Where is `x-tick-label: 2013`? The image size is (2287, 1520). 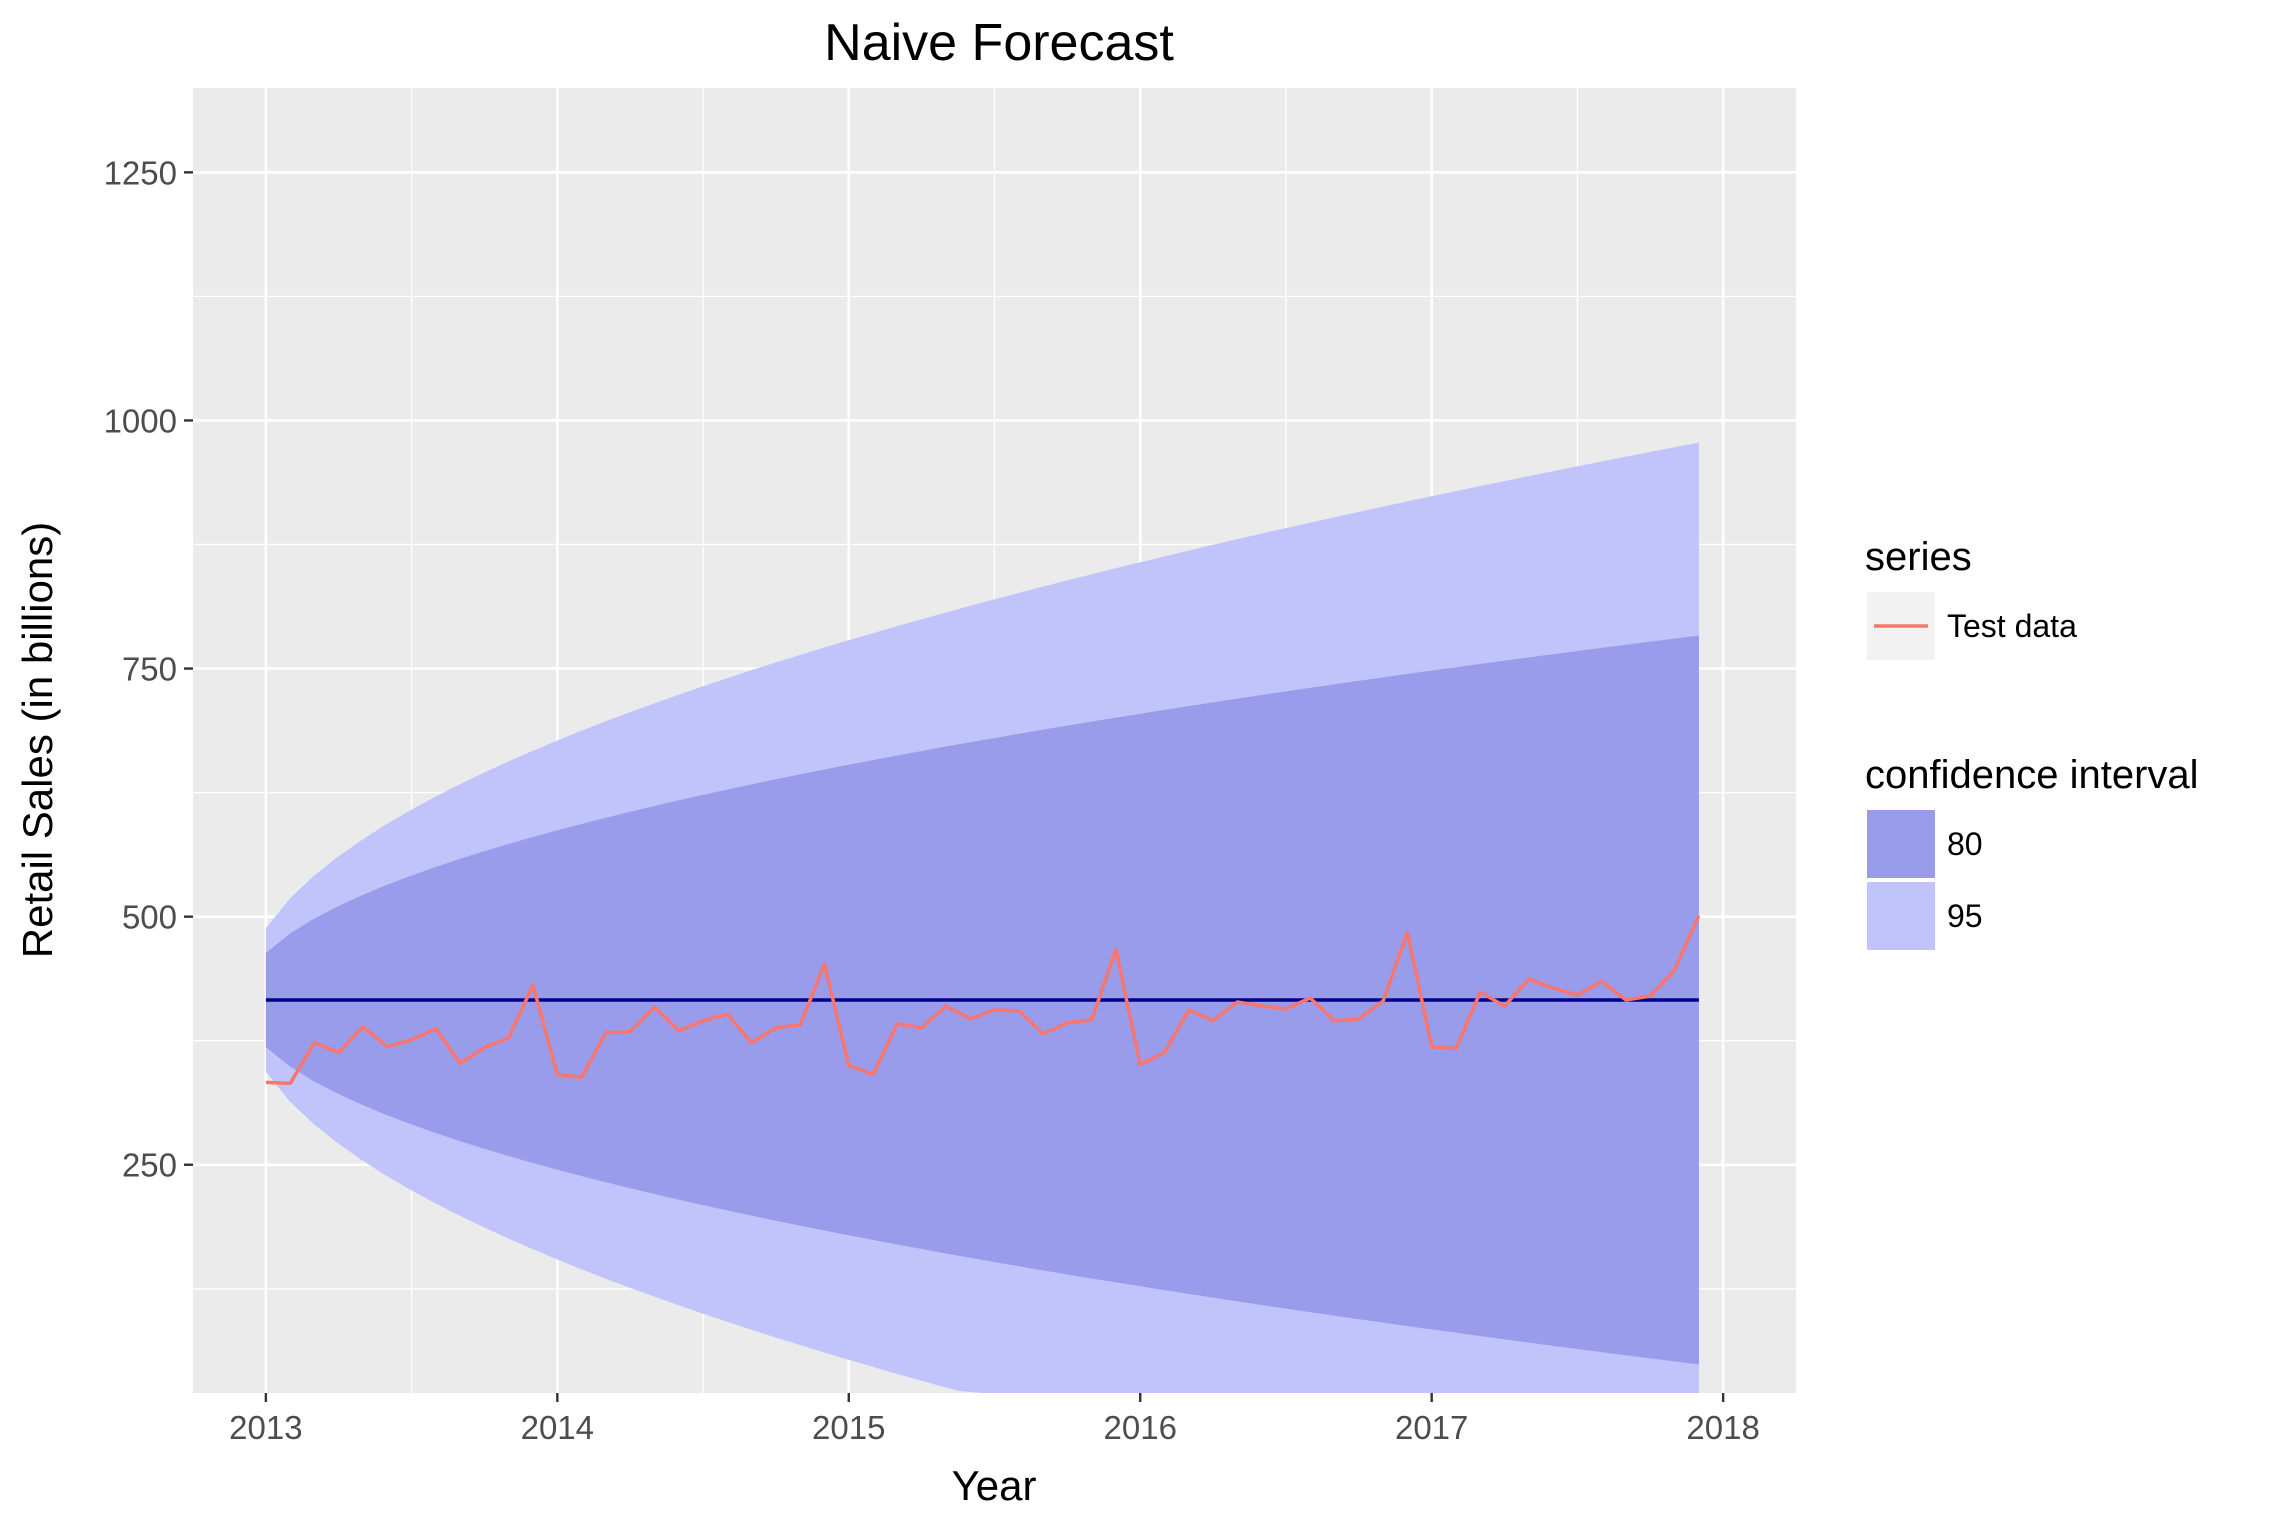 x-tick-label: 2013 is located at coordinates (265, 1427).